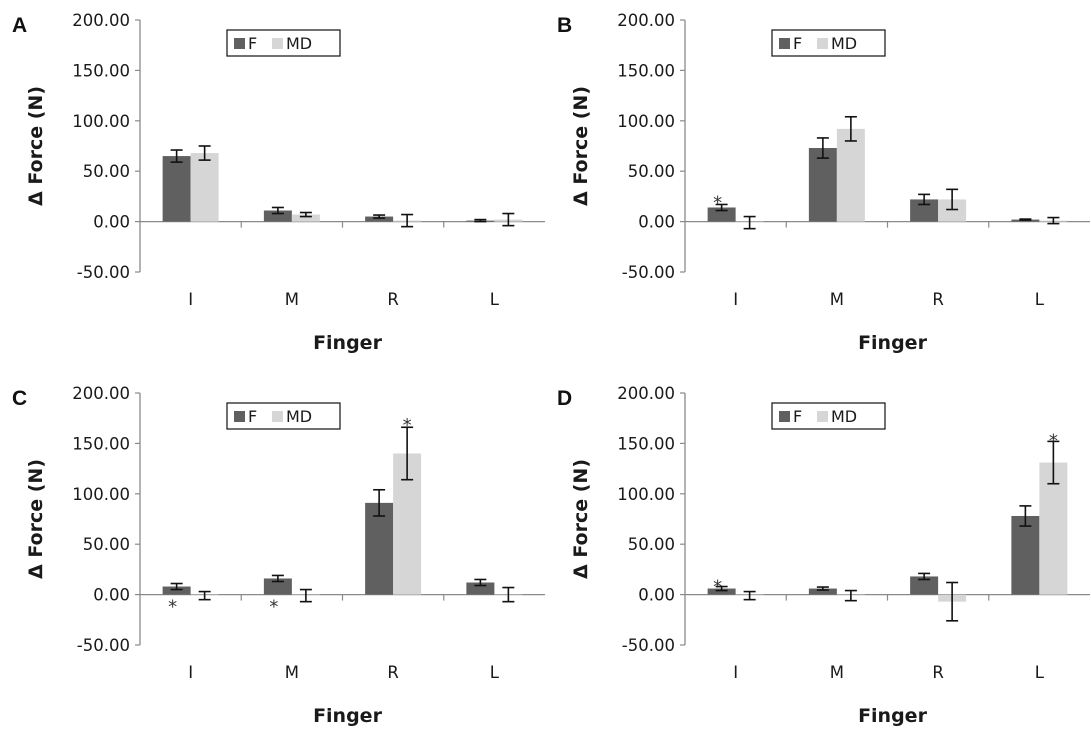 This screenshot has width=1091, height=747. Describe the element at coordinates (19, 25) in the screenshot. I see `panel-letter: A` at that location.